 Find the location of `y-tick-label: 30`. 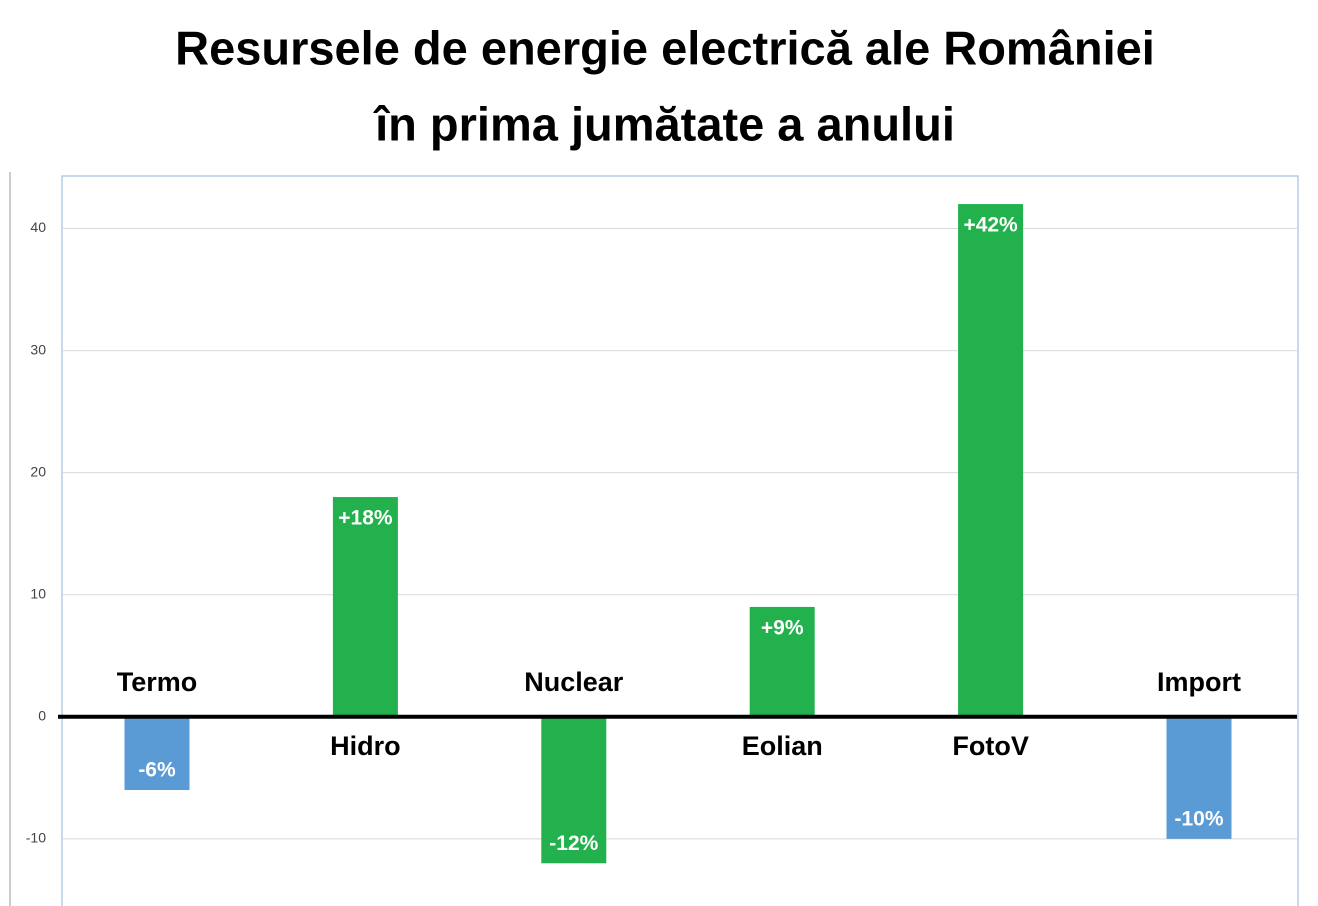

y-tick-label: 30 is located at coordinates (38, 349).